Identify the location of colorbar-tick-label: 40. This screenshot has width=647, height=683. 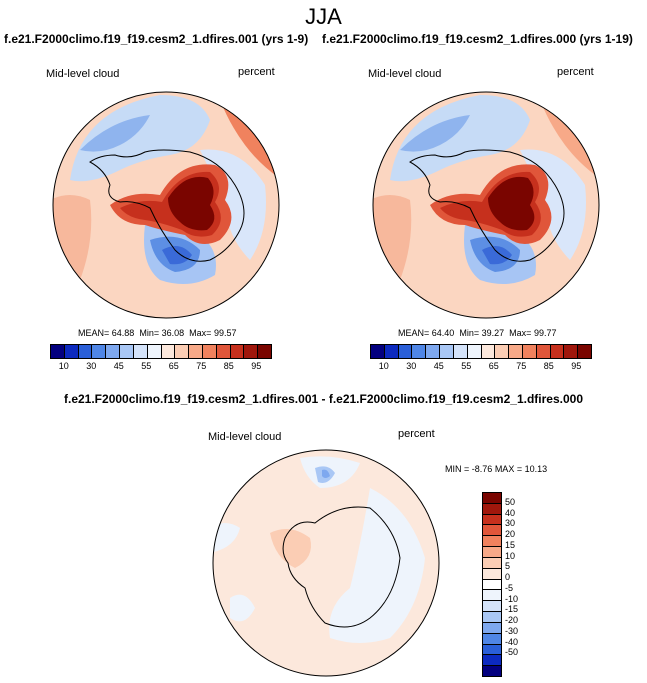
(510, 512).